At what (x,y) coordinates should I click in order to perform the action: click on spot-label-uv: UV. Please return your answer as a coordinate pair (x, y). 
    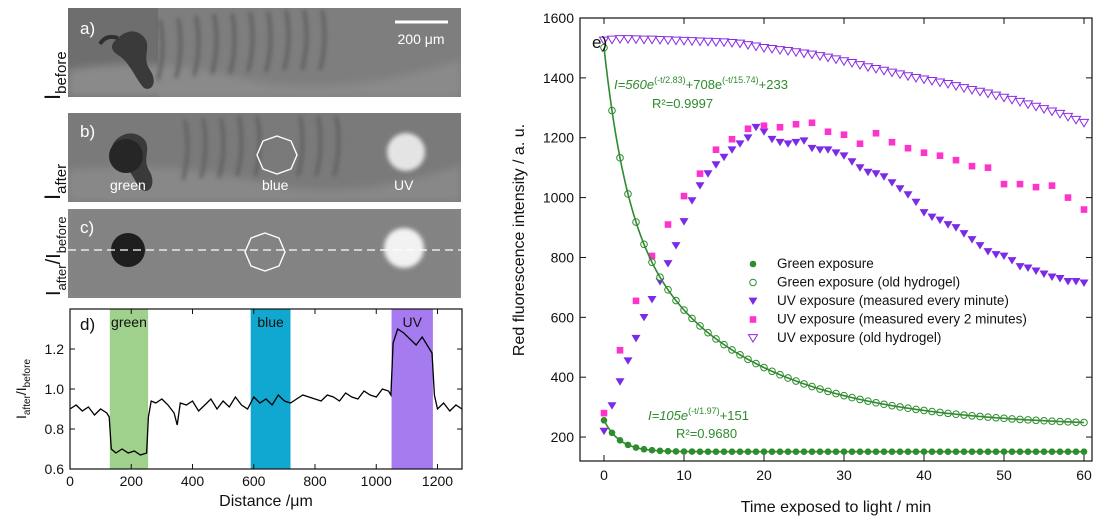
    Looking at the image, I should click on (404, 185).